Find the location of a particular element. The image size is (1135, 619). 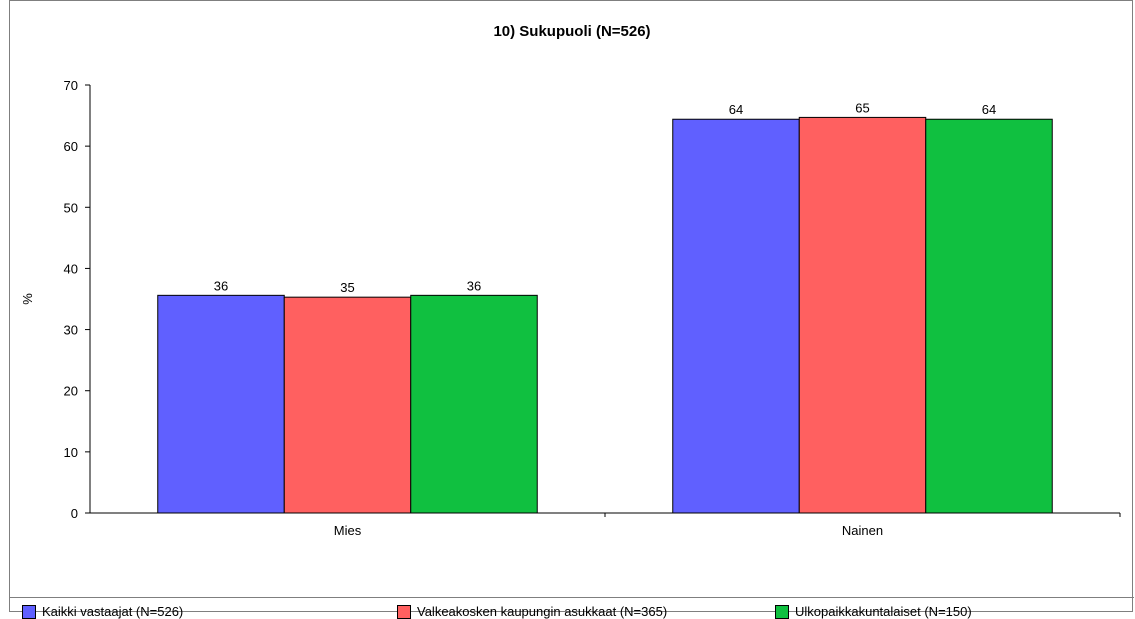

bar-data-label: 65 is located at coordinates (862, 107).